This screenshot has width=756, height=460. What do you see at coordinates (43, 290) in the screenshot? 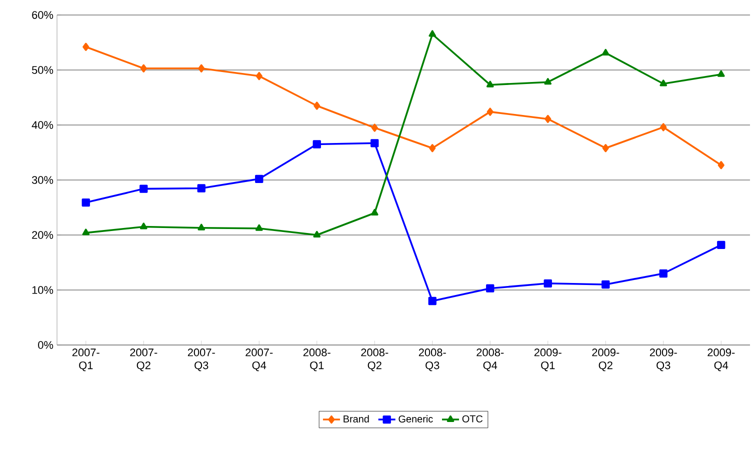
I see `y-tick-label: 10%` at bounding box center [43, 290].